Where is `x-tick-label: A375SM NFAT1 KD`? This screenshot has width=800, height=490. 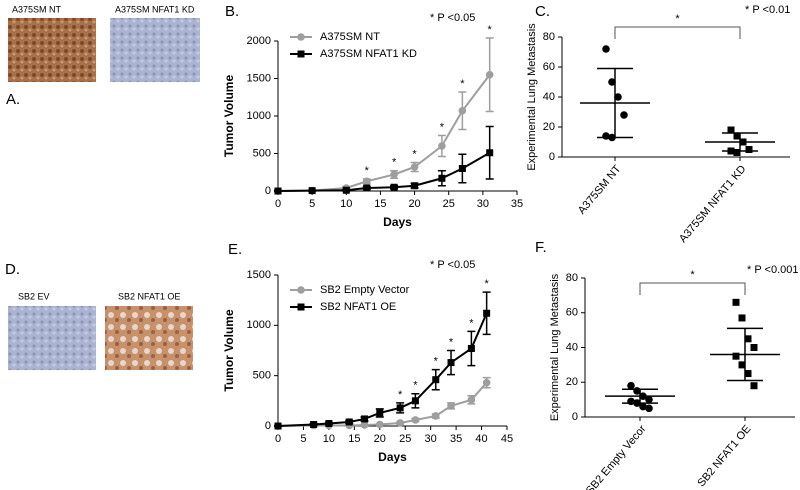 x-tick-label: A375SM NFAT1 KD is located at coordinates (713, 204).